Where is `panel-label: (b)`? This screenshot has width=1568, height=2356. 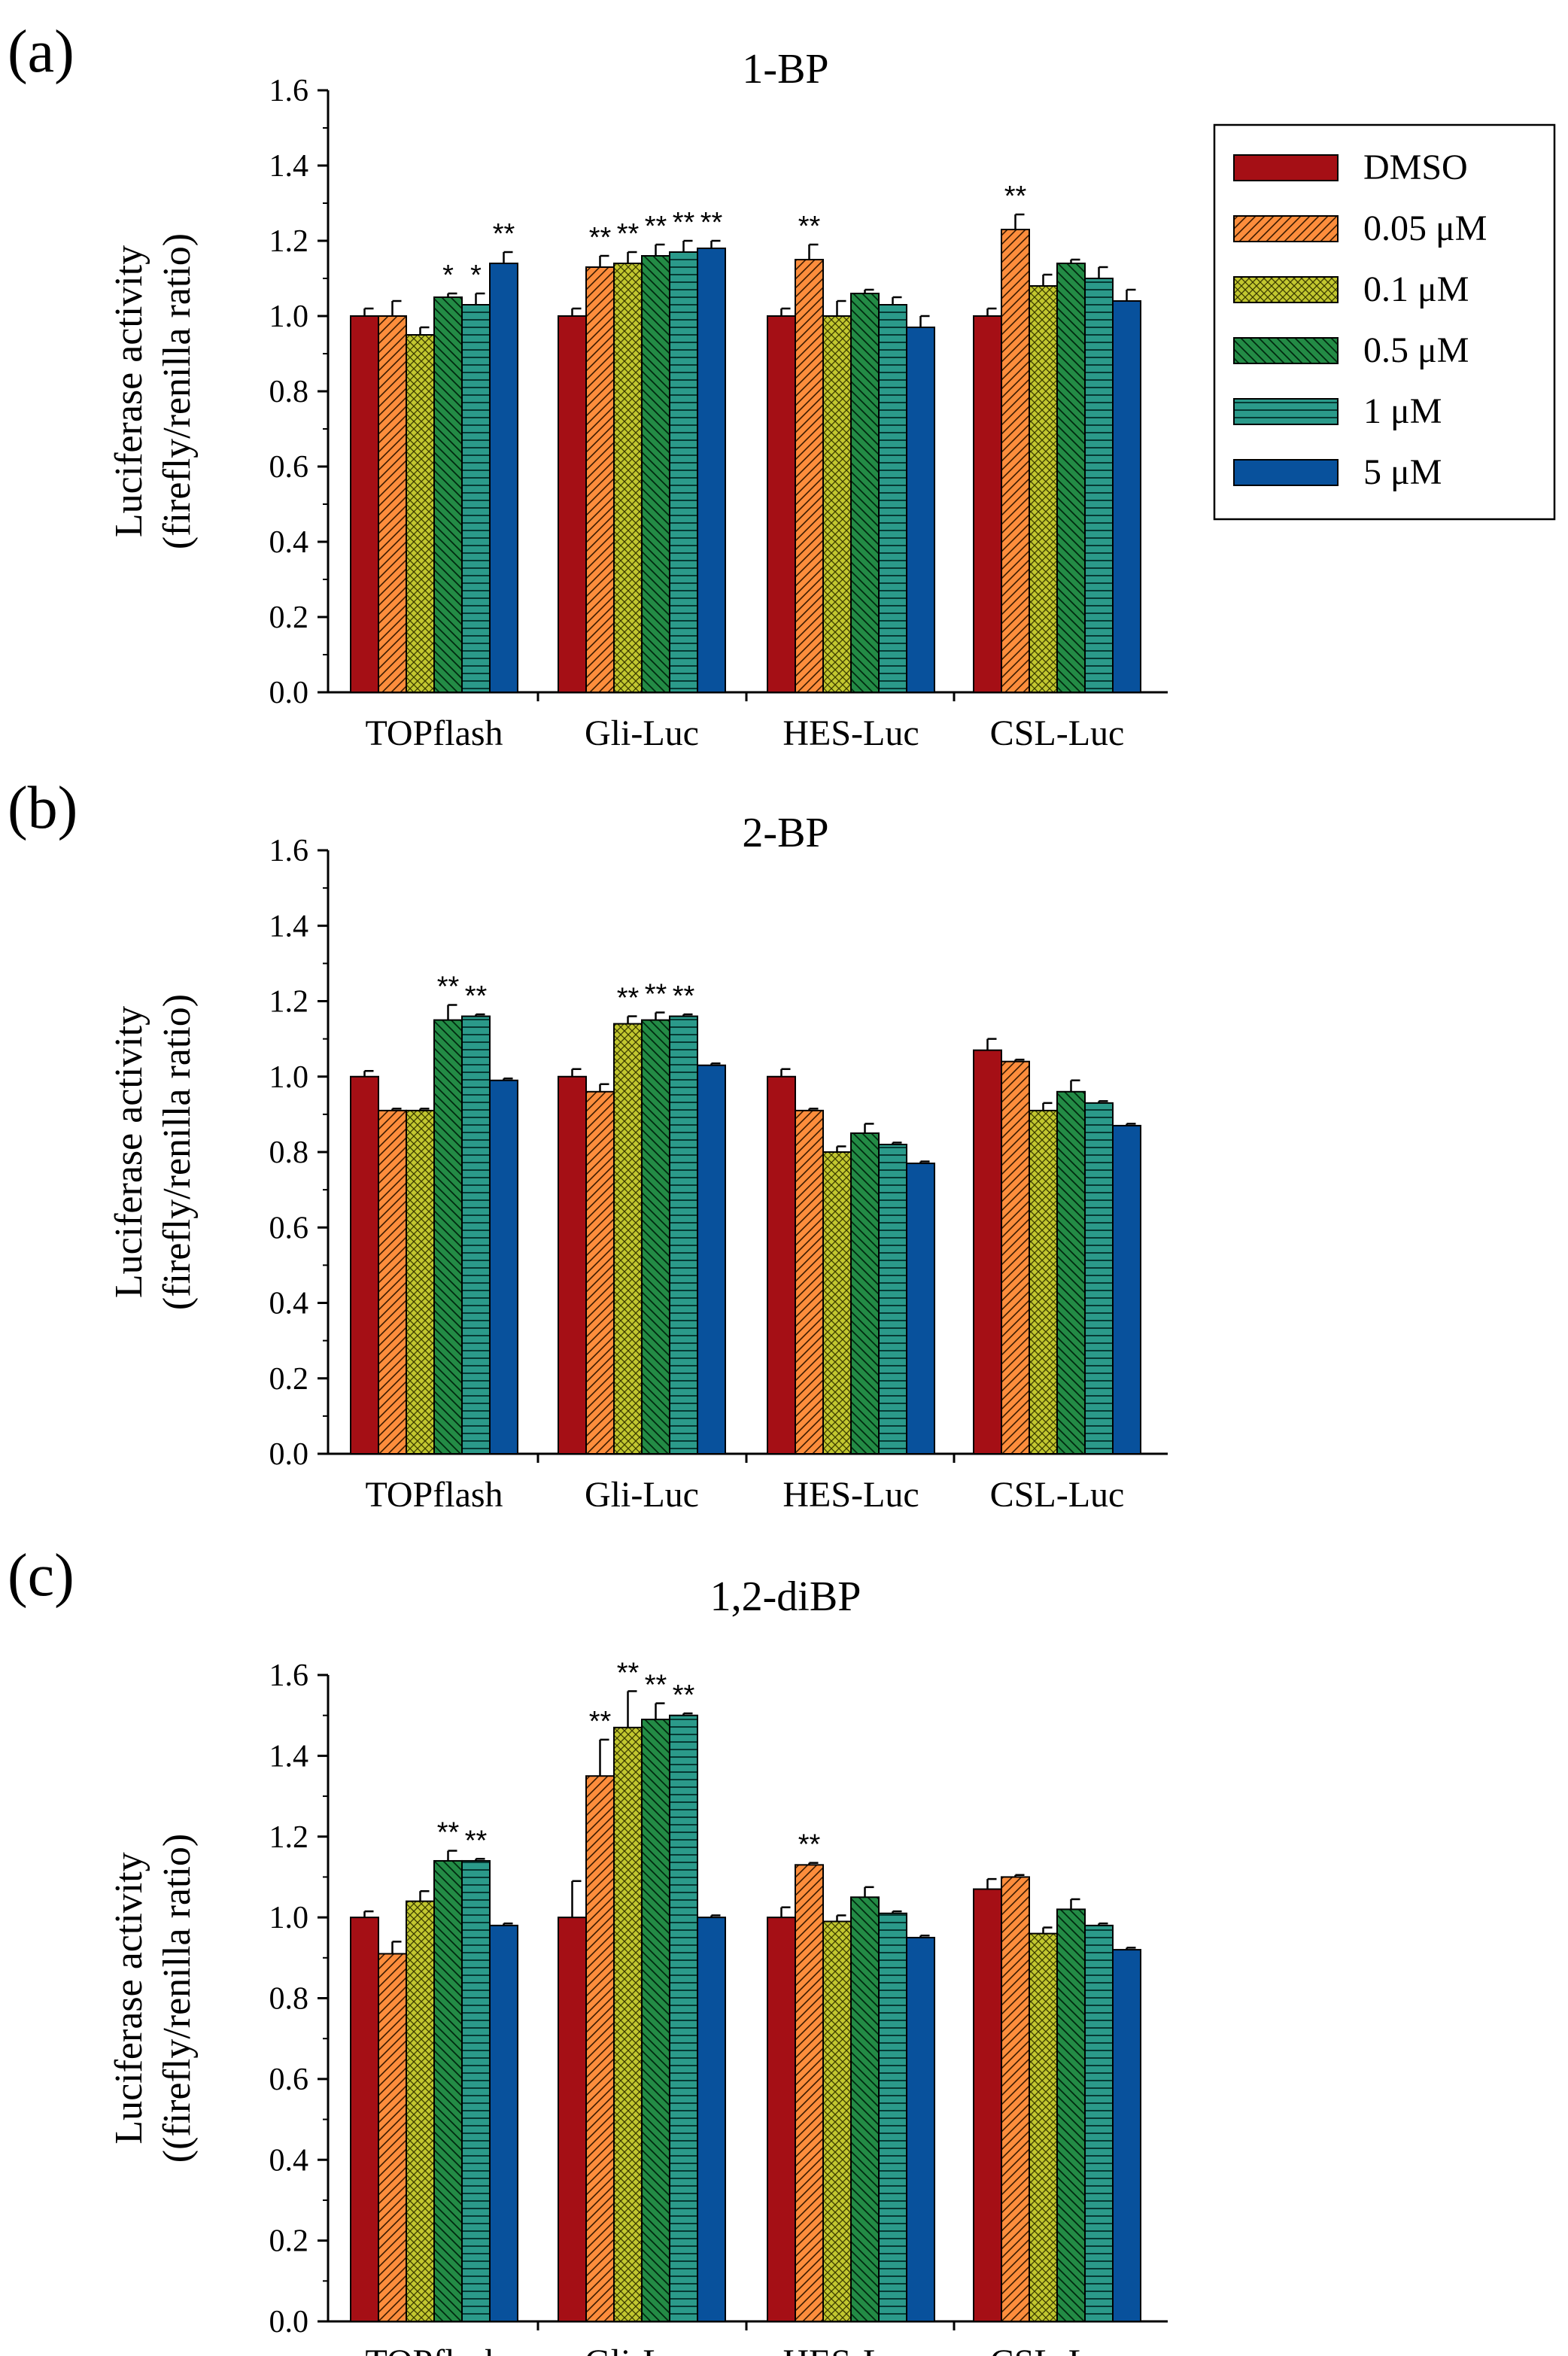
panel-label: (b) is located at coordinates (42, 808).